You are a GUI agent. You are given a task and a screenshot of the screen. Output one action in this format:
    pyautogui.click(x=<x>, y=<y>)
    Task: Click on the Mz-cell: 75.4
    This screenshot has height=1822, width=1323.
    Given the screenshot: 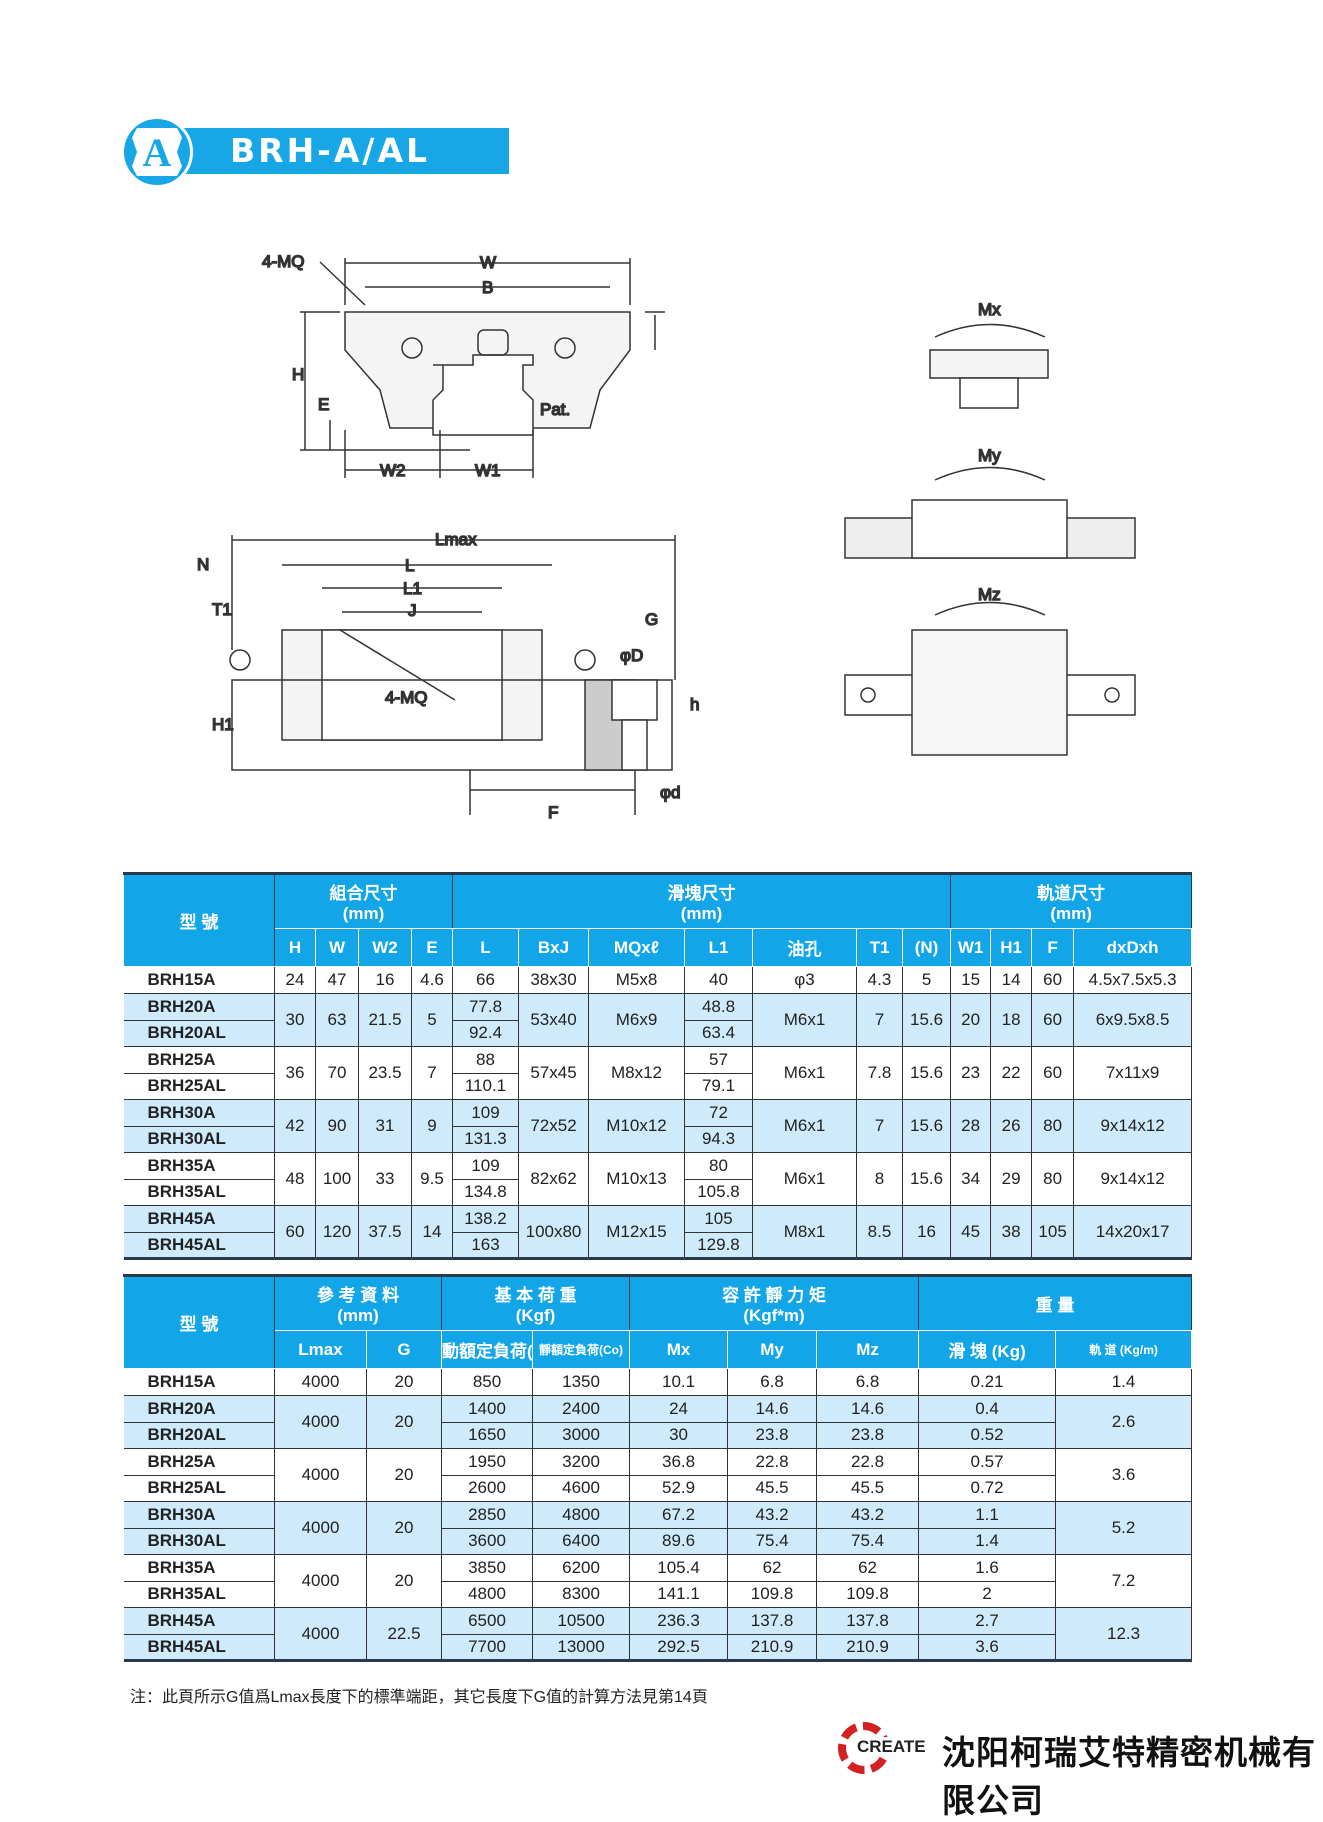 What is the action you would take?
    pyautogui.click(x=868, y=1541)
    